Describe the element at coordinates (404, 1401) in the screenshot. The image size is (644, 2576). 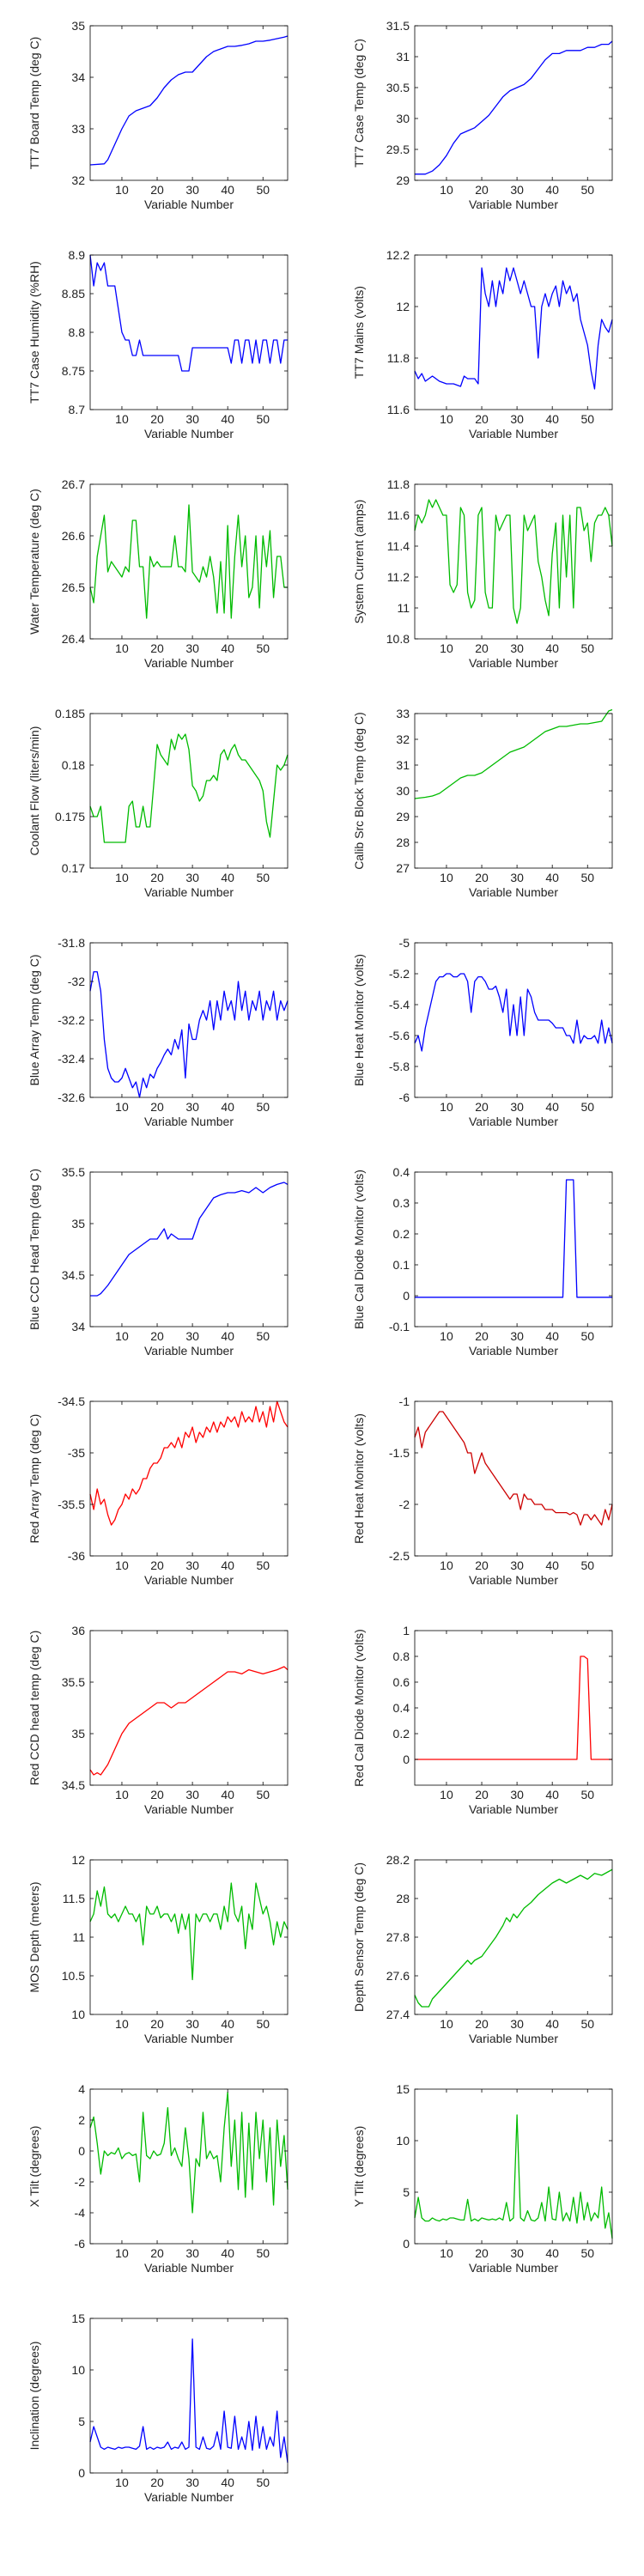
I see `y-tick-label: -1` at that location.